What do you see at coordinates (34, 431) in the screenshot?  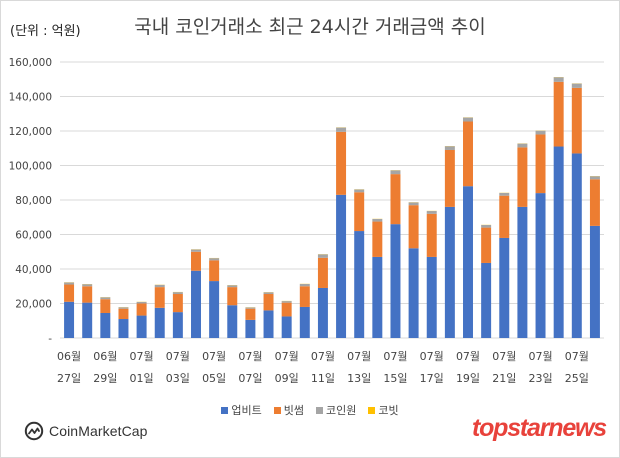 I see `coinmarketcap-icon` at bounding box center [34, 431].